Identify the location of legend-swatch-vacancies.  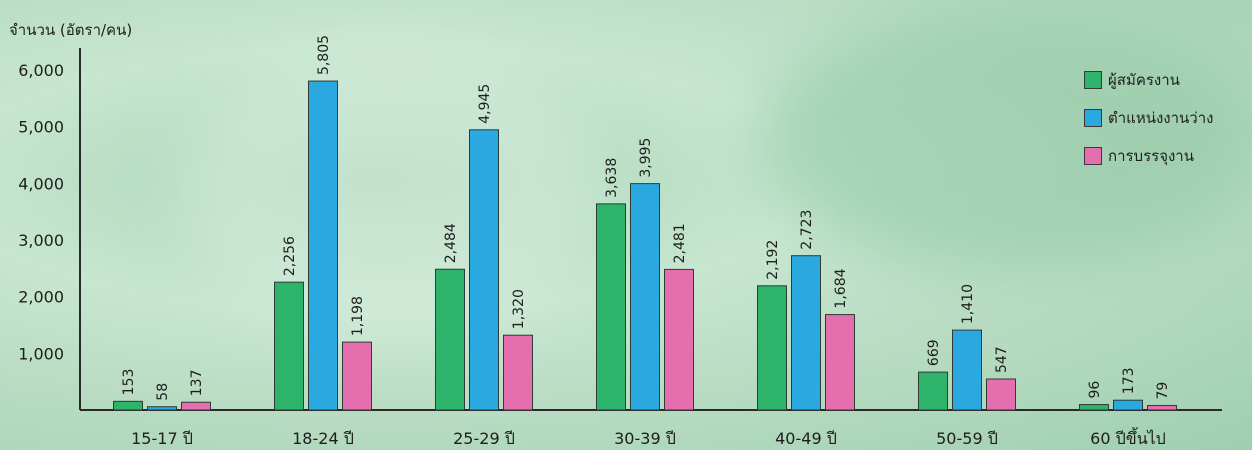
(1093, 118).